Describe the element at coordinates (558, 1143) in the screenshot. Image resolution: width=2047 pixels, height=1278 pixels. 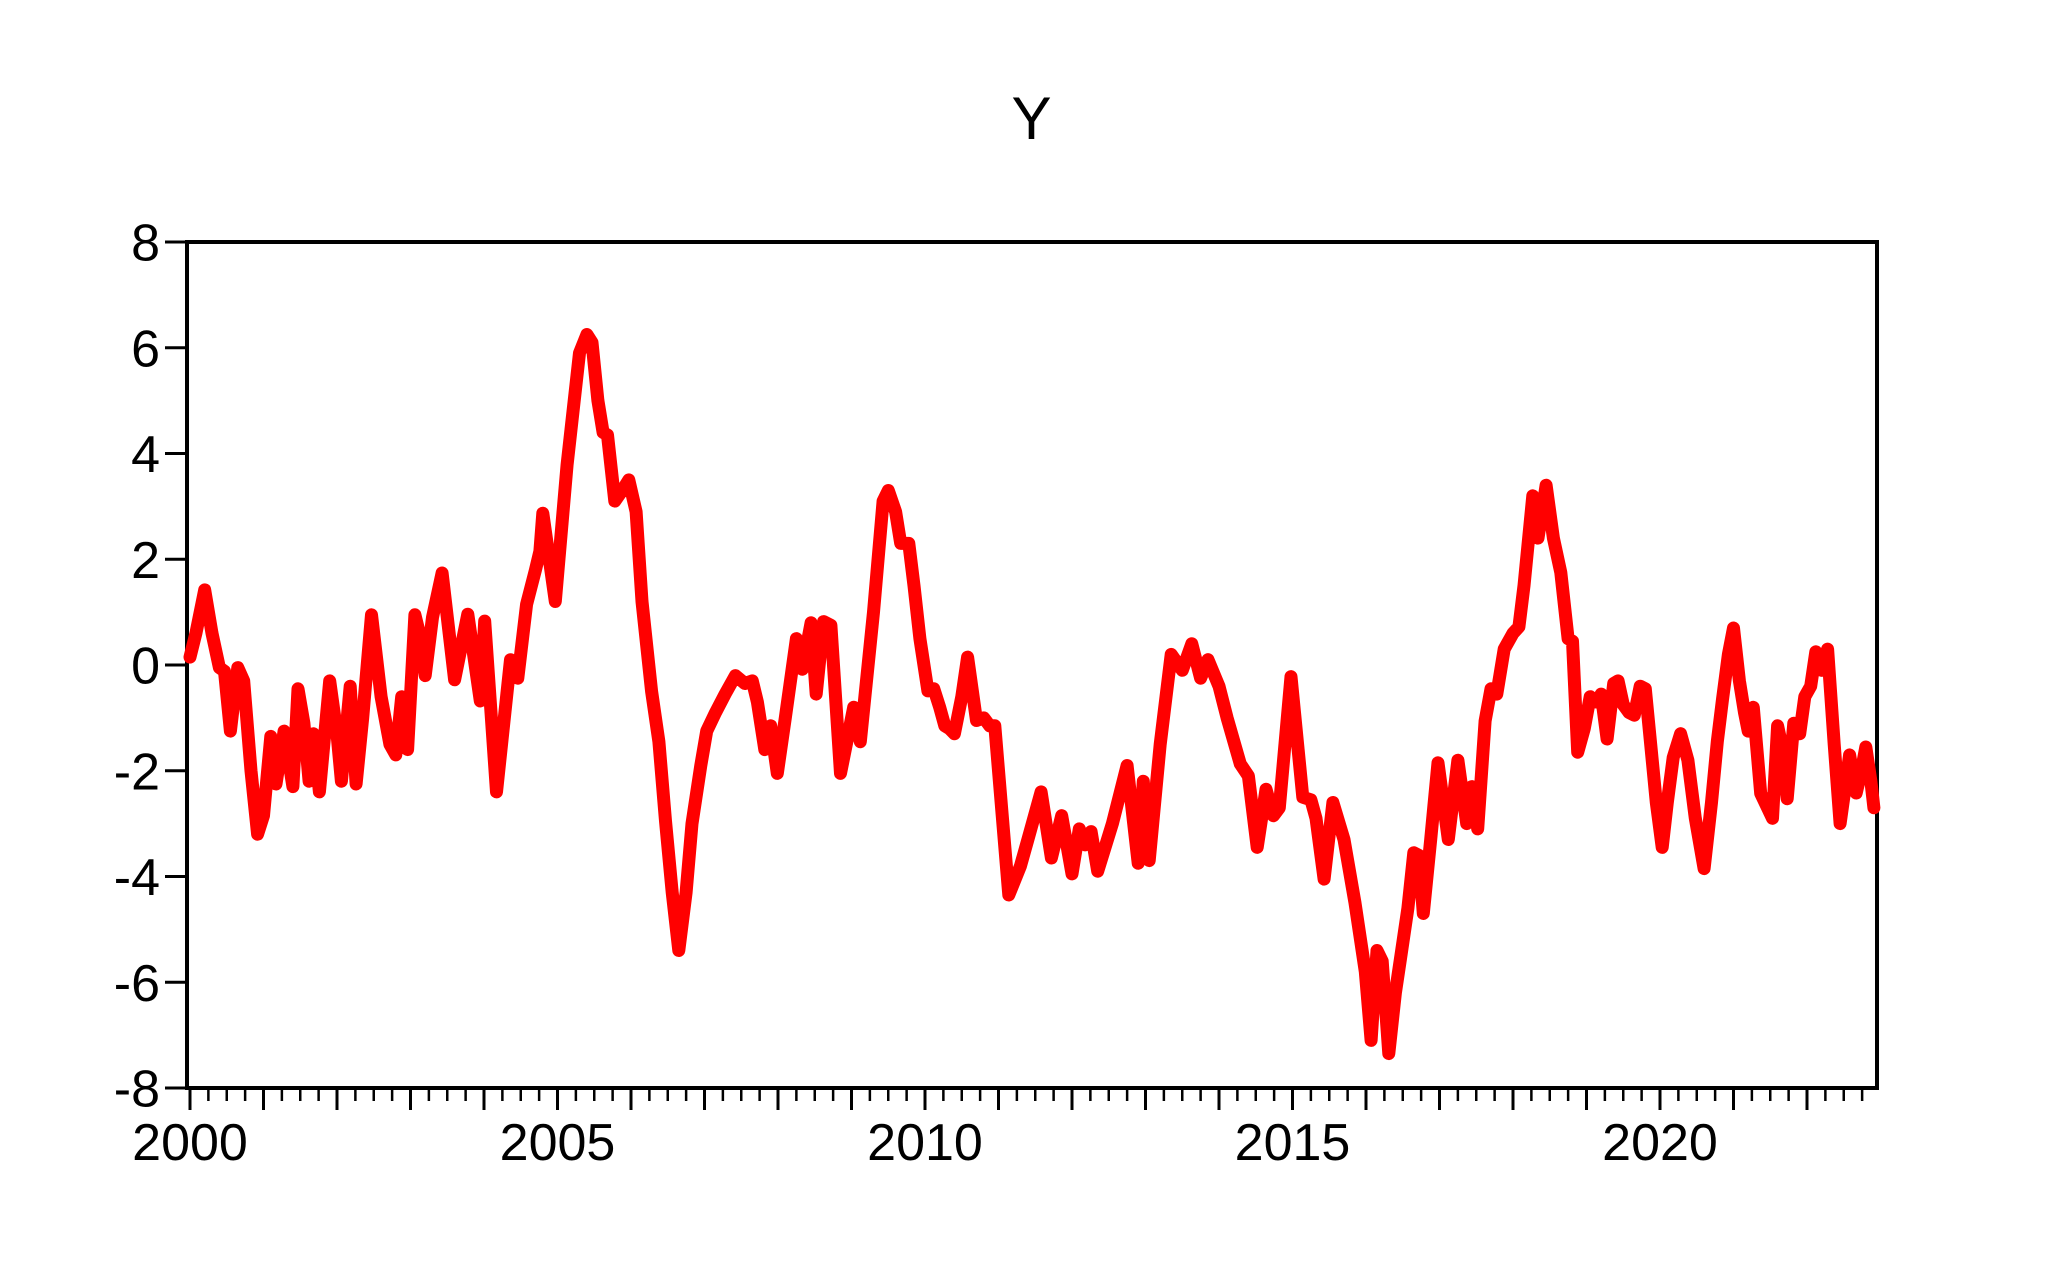
I see `x-tick-label: 2005` at that location.